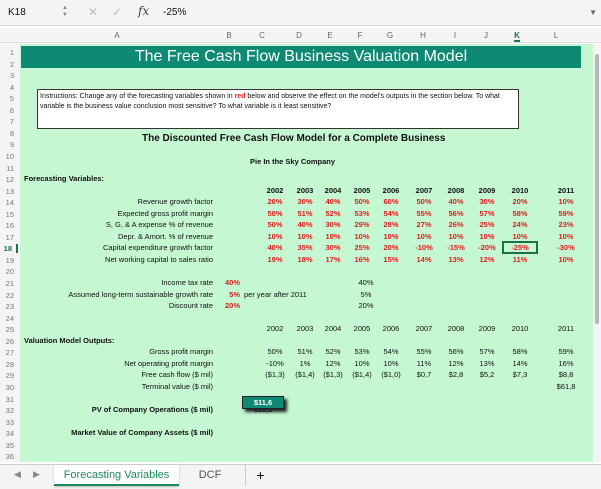 This screenshot has width=601, height=489. Describe the element at coordinates (117, 12) in the screenshot. I see `enter-icon: ✓` at that location.